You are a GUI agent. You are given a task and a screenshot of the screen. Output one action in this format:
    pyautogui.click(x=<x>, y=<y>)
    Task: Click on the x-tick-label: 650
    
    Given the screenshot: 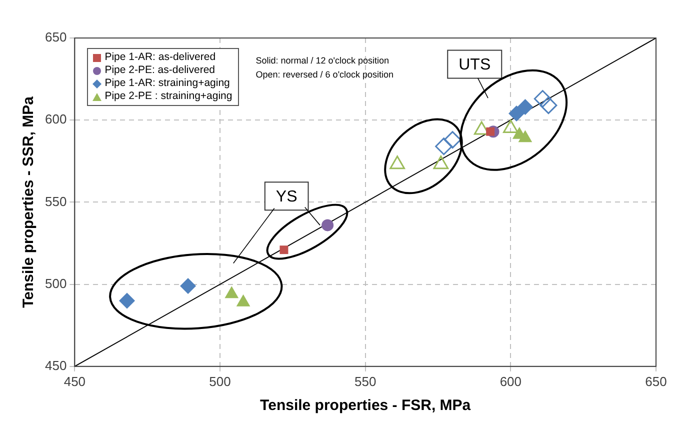 What is the action you would take?
    pyautogui.click(x=656, y=381)
    